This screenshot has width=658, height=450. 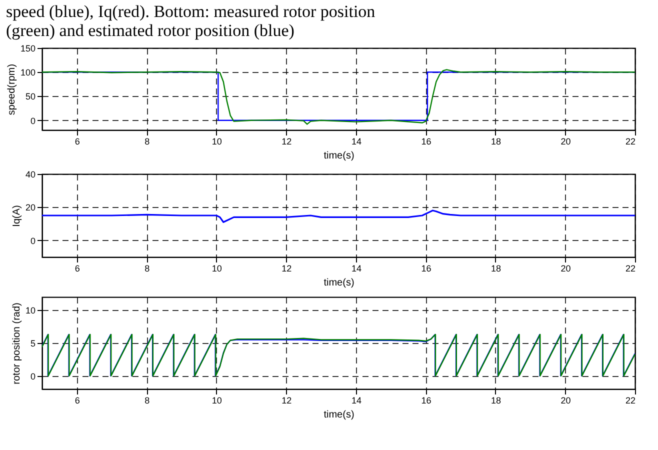 What do you see at coordinates (16, 216) in the screenshot?
I see `y-axis-title: Iq(A)` at bounding box center [16, 216].